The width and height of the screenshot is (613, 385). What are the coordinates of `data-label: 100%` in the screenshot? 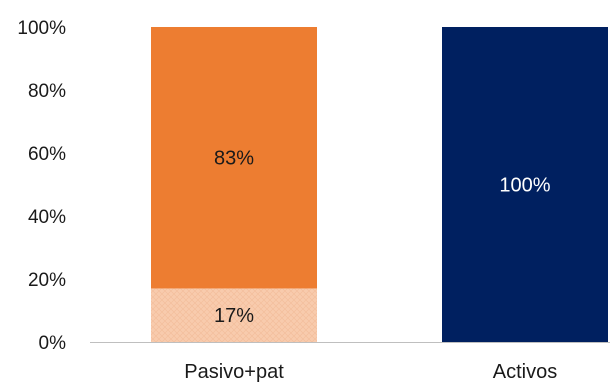 It's located at (524, 186).